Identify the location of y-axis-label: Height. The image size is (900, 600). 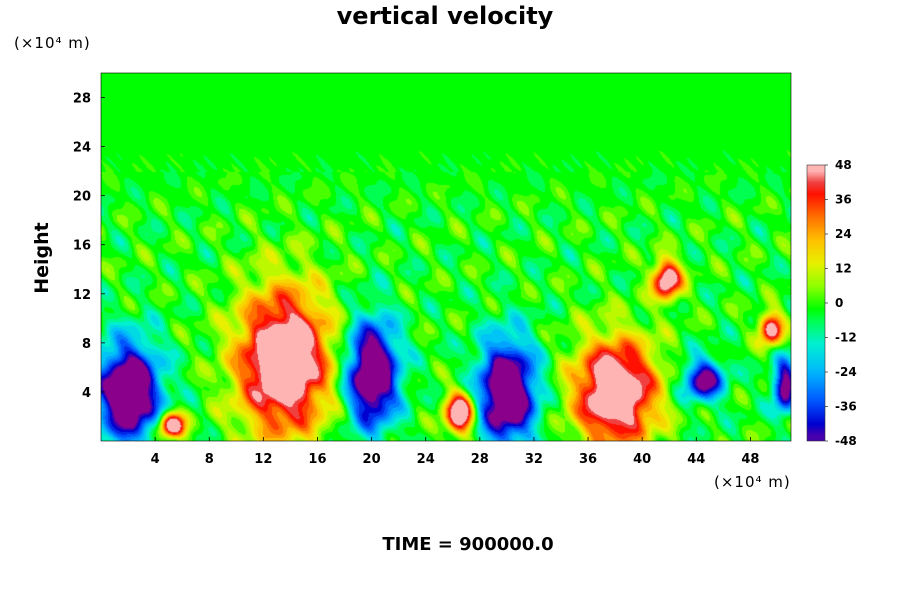
(42, 258).